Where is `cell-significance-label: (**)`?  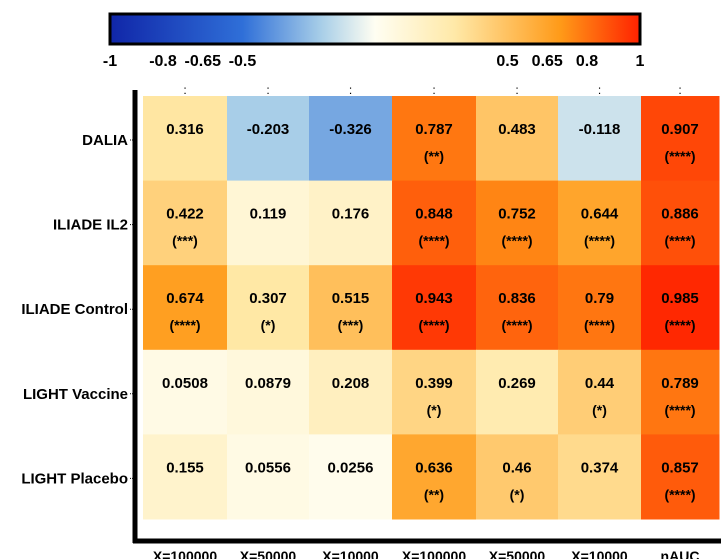 cell-significance-label: (**) is located at coordinates (434, 156).